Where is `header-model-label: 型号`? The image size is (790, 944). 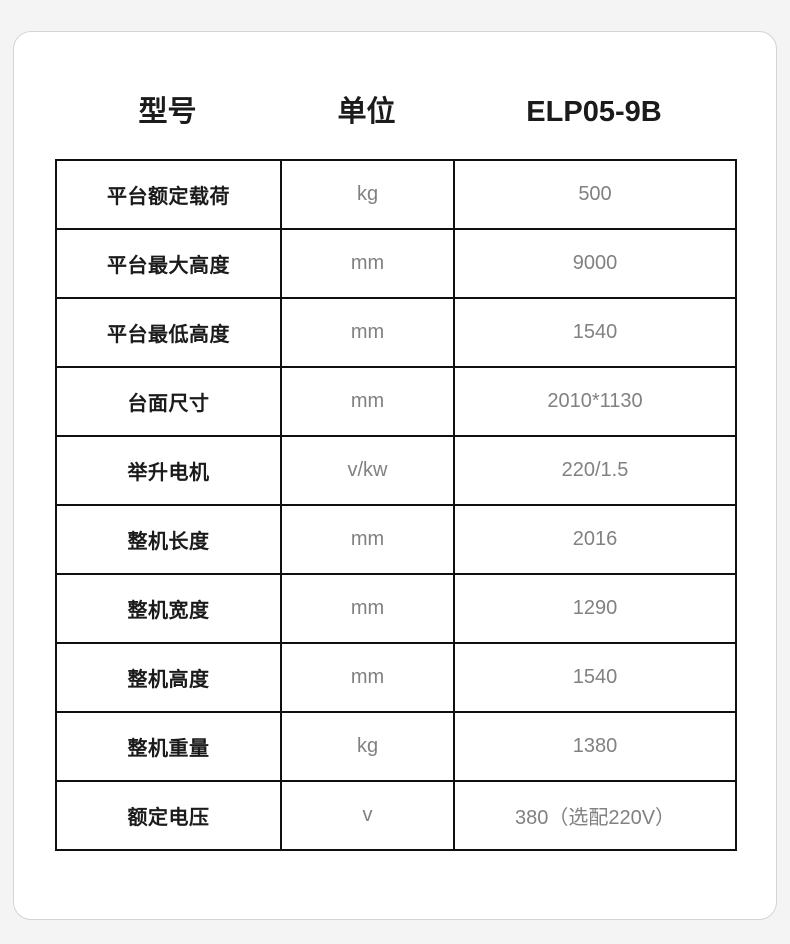 header-model-label: 型号 is located at coordinates (167, 112).